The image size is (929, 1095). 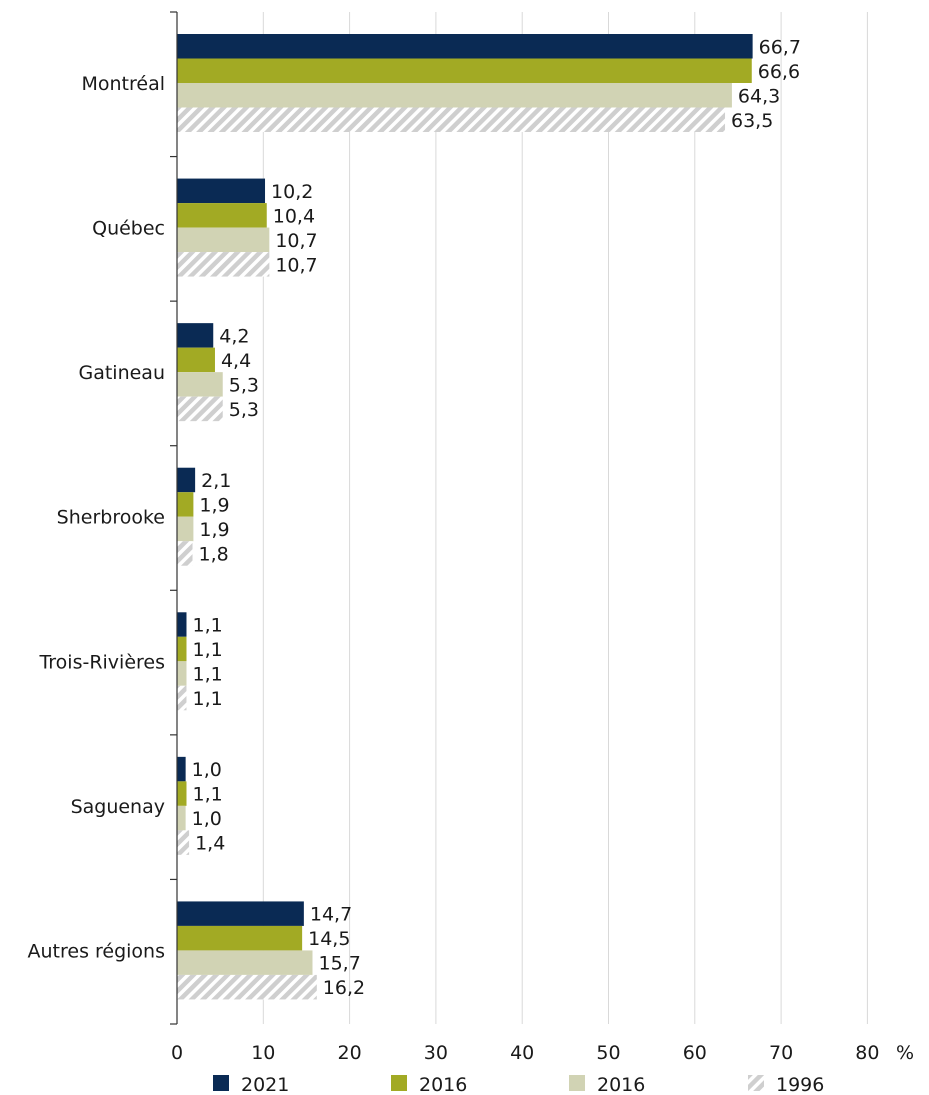 I want to click on category-label: Sherbrooke, so click(x=111, y=518).